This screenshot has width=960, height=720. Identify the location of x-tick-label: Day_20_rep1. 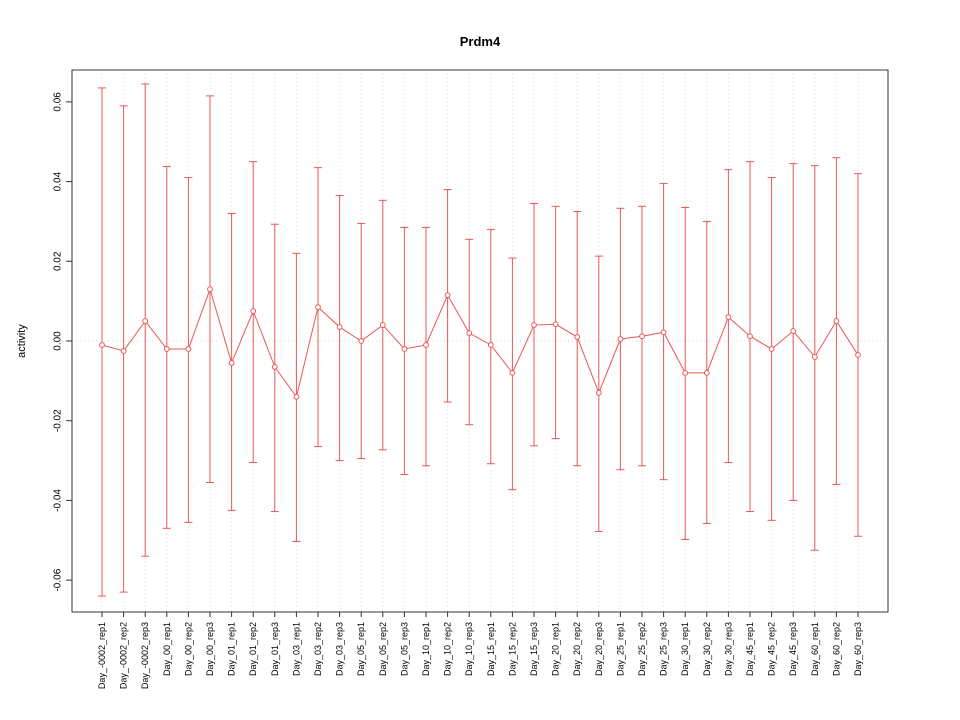
(556, 649).